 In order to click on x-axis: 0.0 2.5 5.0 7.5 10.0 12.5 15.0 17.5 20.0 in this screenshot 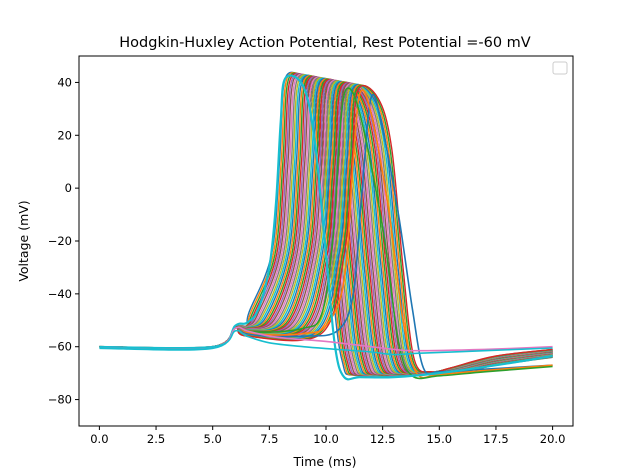, I will do `click(327, 436)`.